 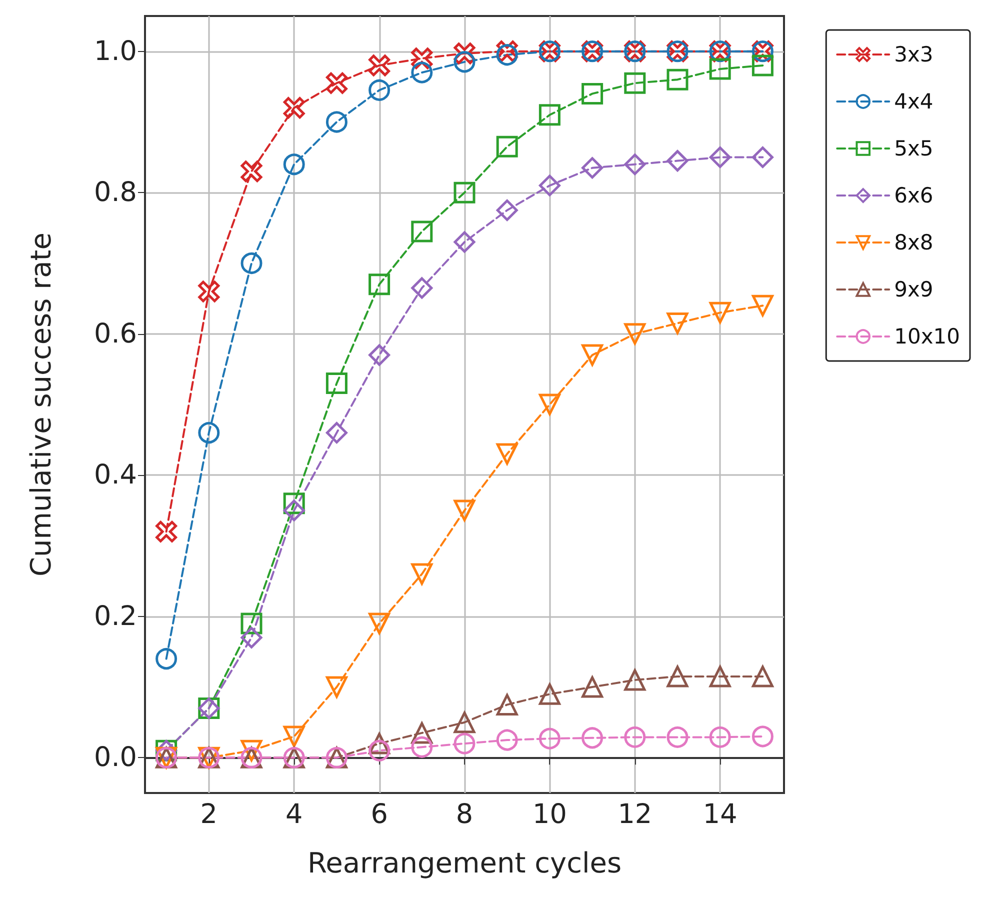 I want to click on y-axis-title: Cumulative success rate, so click(x=41, y=404).